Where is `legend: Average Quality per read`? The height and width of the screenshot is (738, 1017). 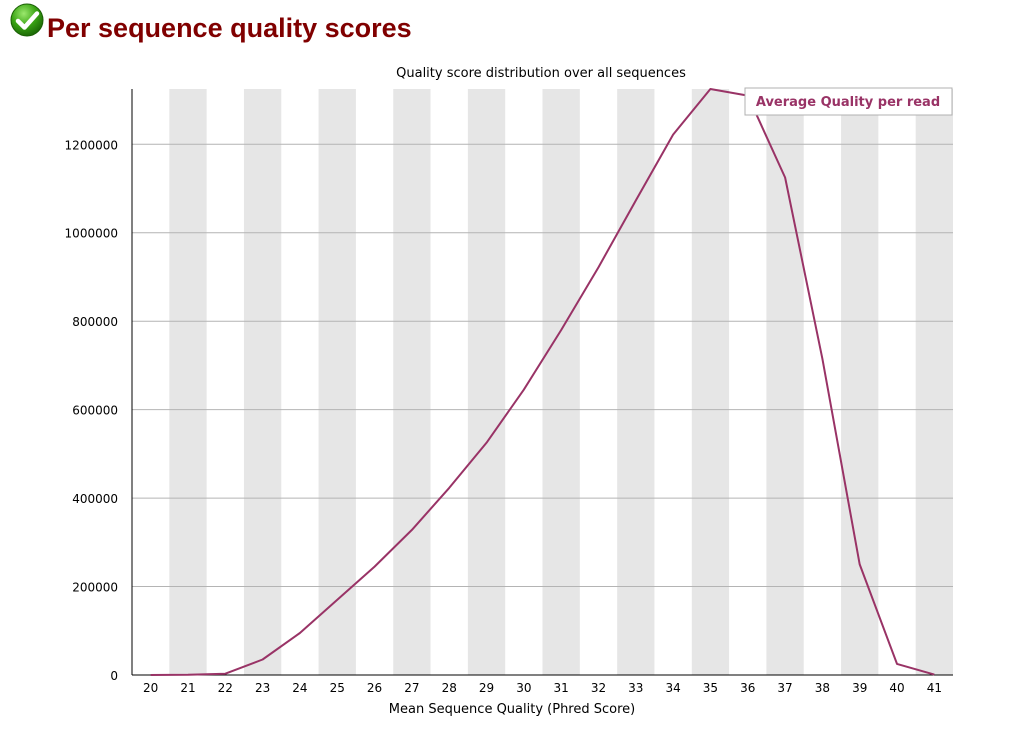 legend: Average Quality per read is located at coordinates (848, 101).